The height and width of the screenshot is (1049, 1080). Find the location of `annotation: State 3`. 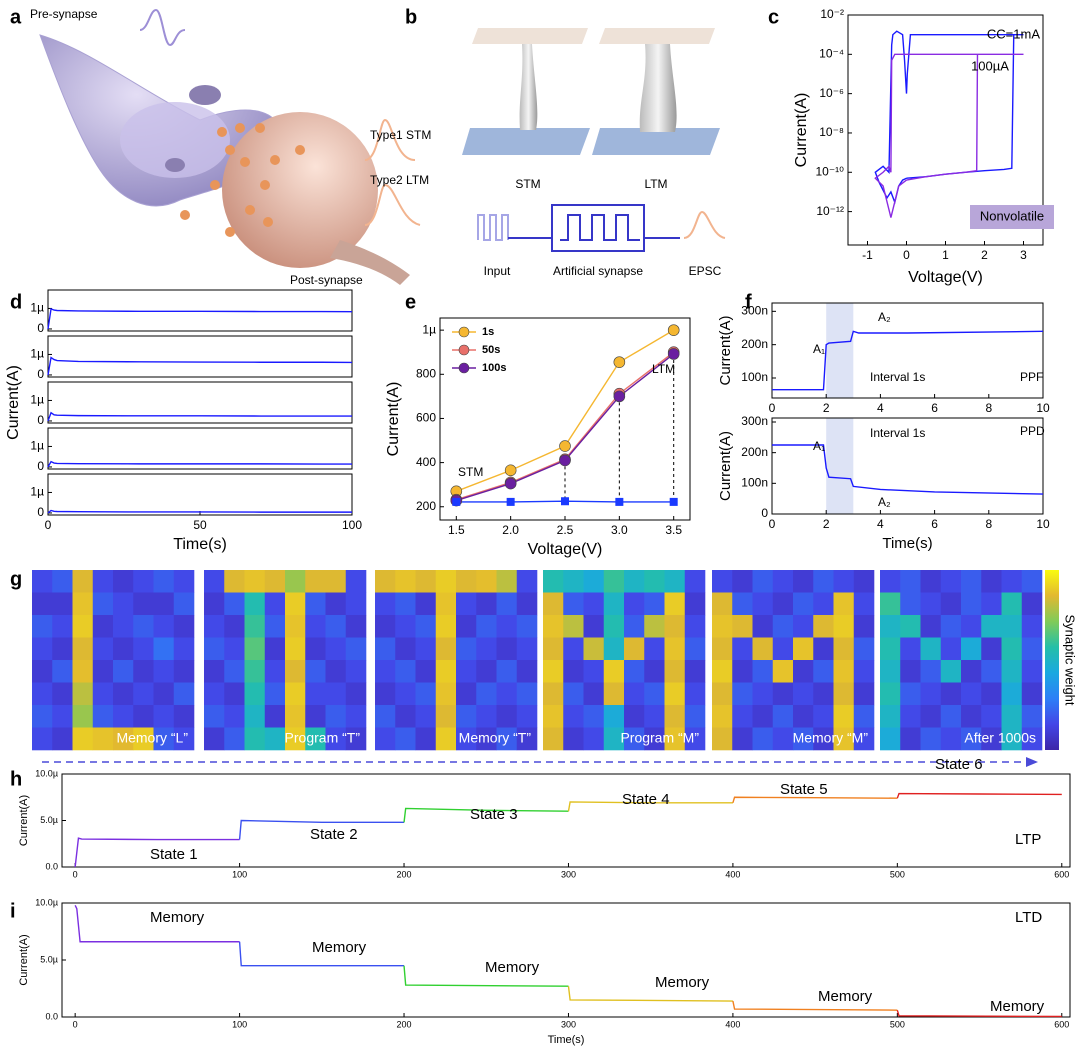

annotation: State 3 is located at coordinates (494, 814).